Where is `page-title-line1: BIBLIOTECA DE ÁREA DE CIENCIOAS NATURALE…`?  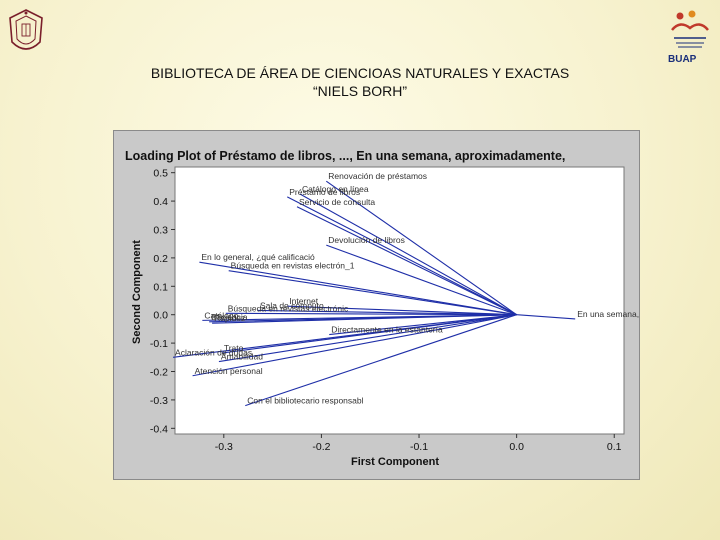 page-title-line1: BIBLIOTECA DE ÁREA DE CIENCIOAS NATURALE… is located at coordinates (360, 73).